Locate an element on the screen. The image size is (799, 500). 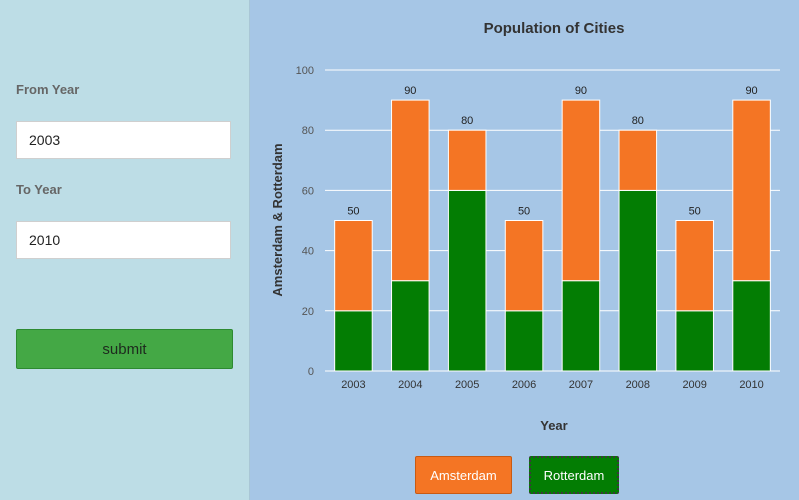
y-tick-label: 100 is located at coordinates (305, 71).